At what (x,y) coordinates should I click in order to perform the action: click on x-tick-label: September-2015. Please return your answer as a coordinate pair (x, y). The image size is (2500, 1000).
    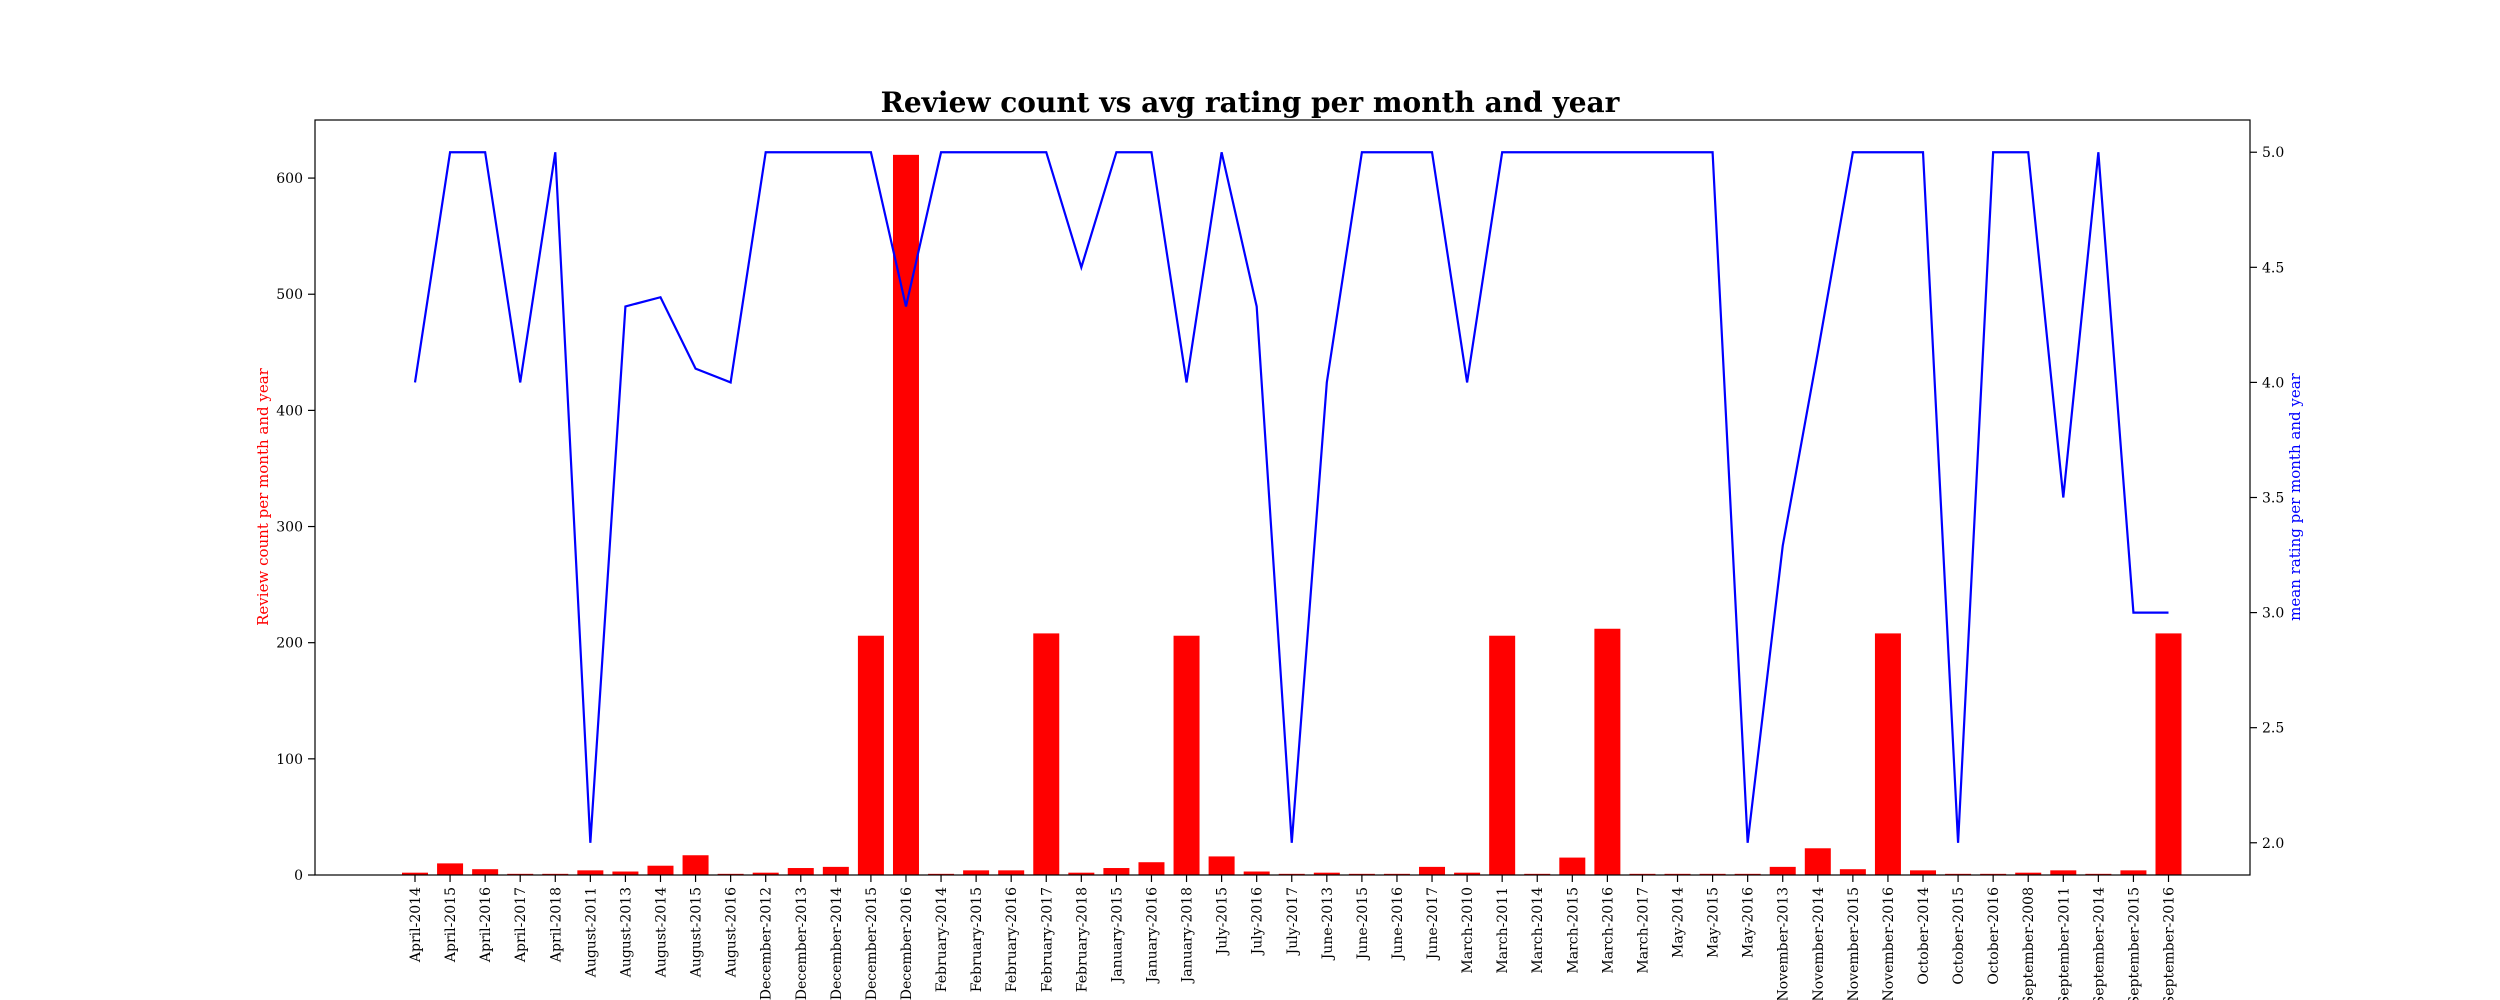
    Looking at the image, I should click on (2134, 943).